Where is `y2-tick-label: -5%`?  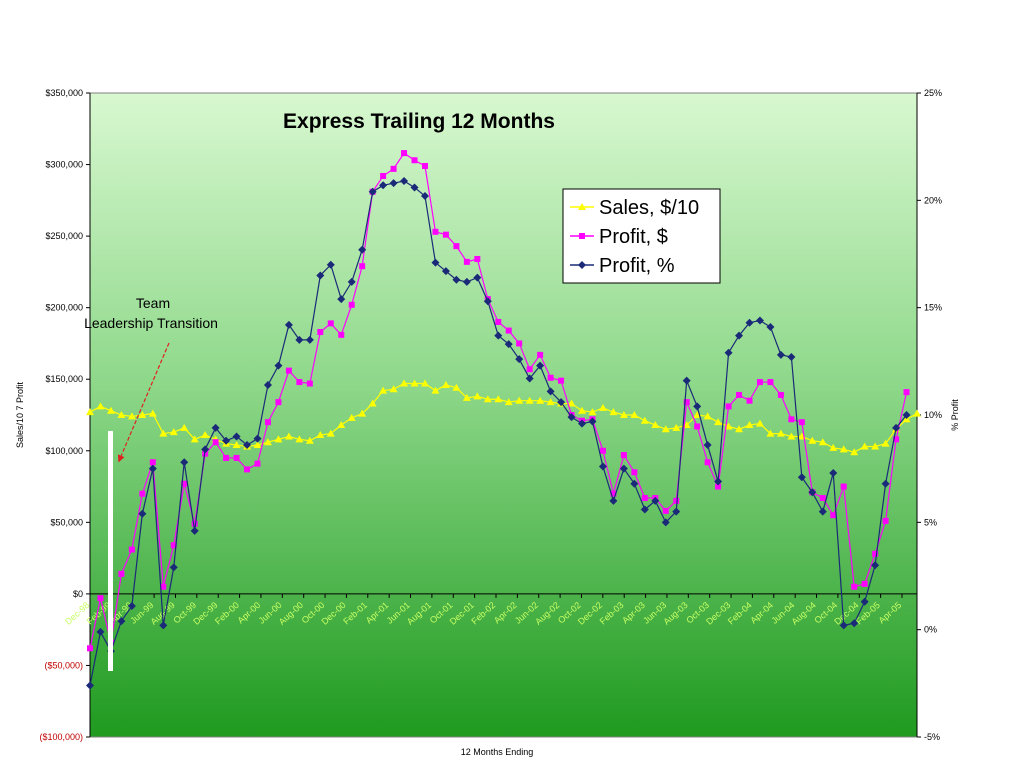 y2-tick-label: -5% is located at coordinates (932, 737).